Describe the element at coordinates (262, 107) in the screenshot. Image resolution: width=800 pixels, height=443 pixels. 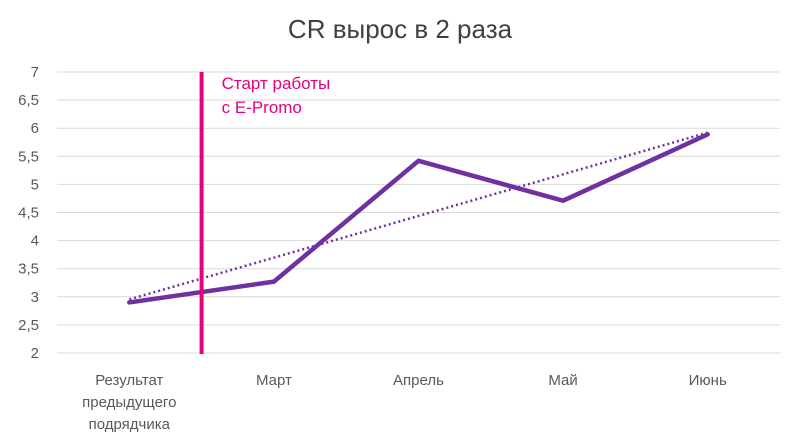
I see `start-annotation: с E-Promo` at that location.